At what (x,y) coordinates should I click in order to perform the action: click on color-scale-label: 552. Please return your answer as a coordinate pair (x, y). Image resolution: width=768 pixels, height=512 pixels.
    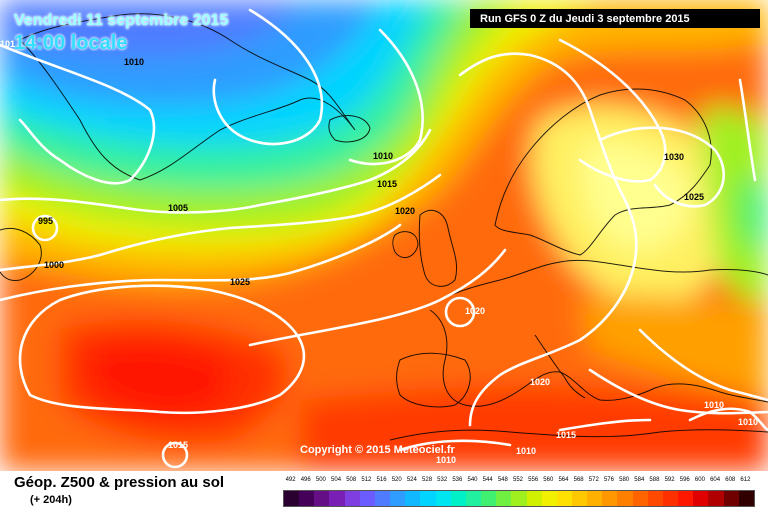
    Looking at the image, I should click on (517, 480).